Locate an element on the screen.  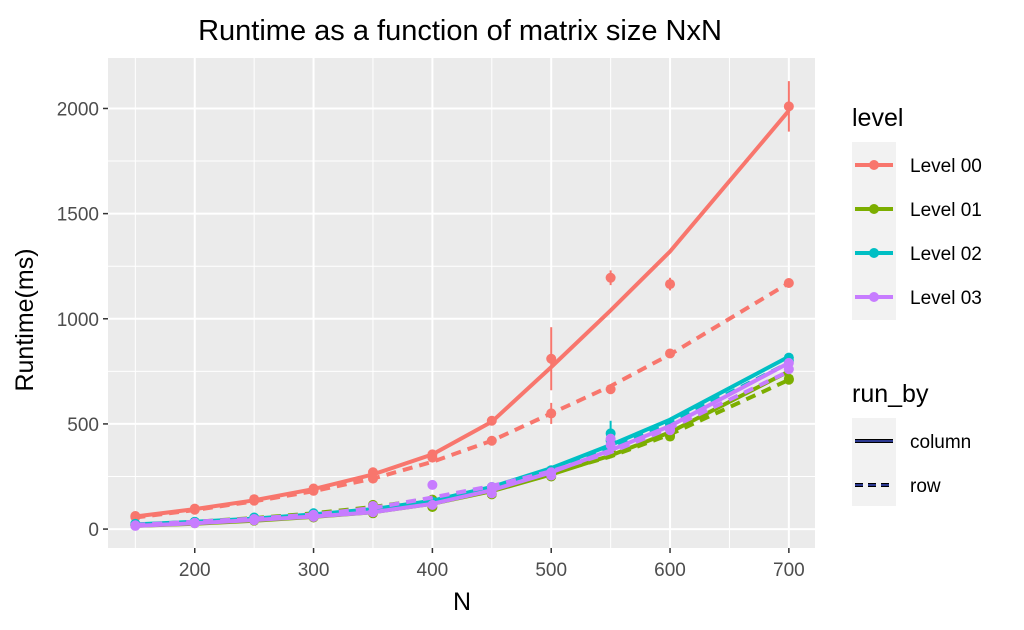
legend-run-by-label: row is located at coordinates (925, 486).